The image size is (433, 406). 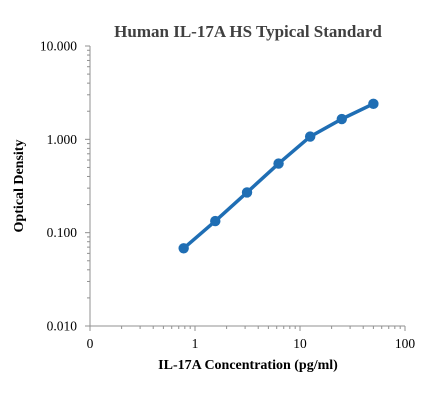 I want to click on y-tick-label: 0.010, so click(x=62, y=326).